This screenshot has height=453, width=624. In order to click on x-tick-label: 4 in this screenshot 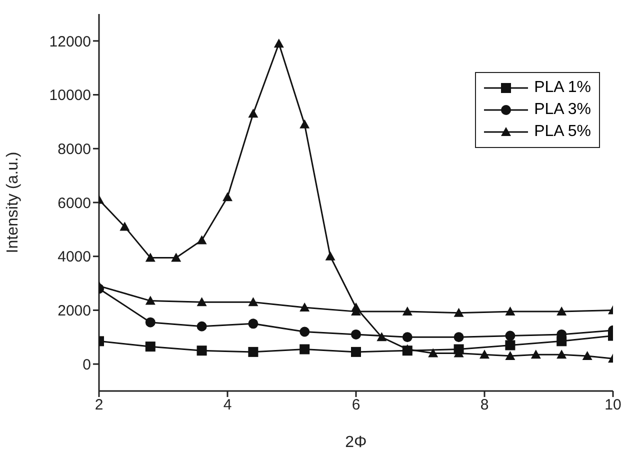, I will do `click(227, 405)`.